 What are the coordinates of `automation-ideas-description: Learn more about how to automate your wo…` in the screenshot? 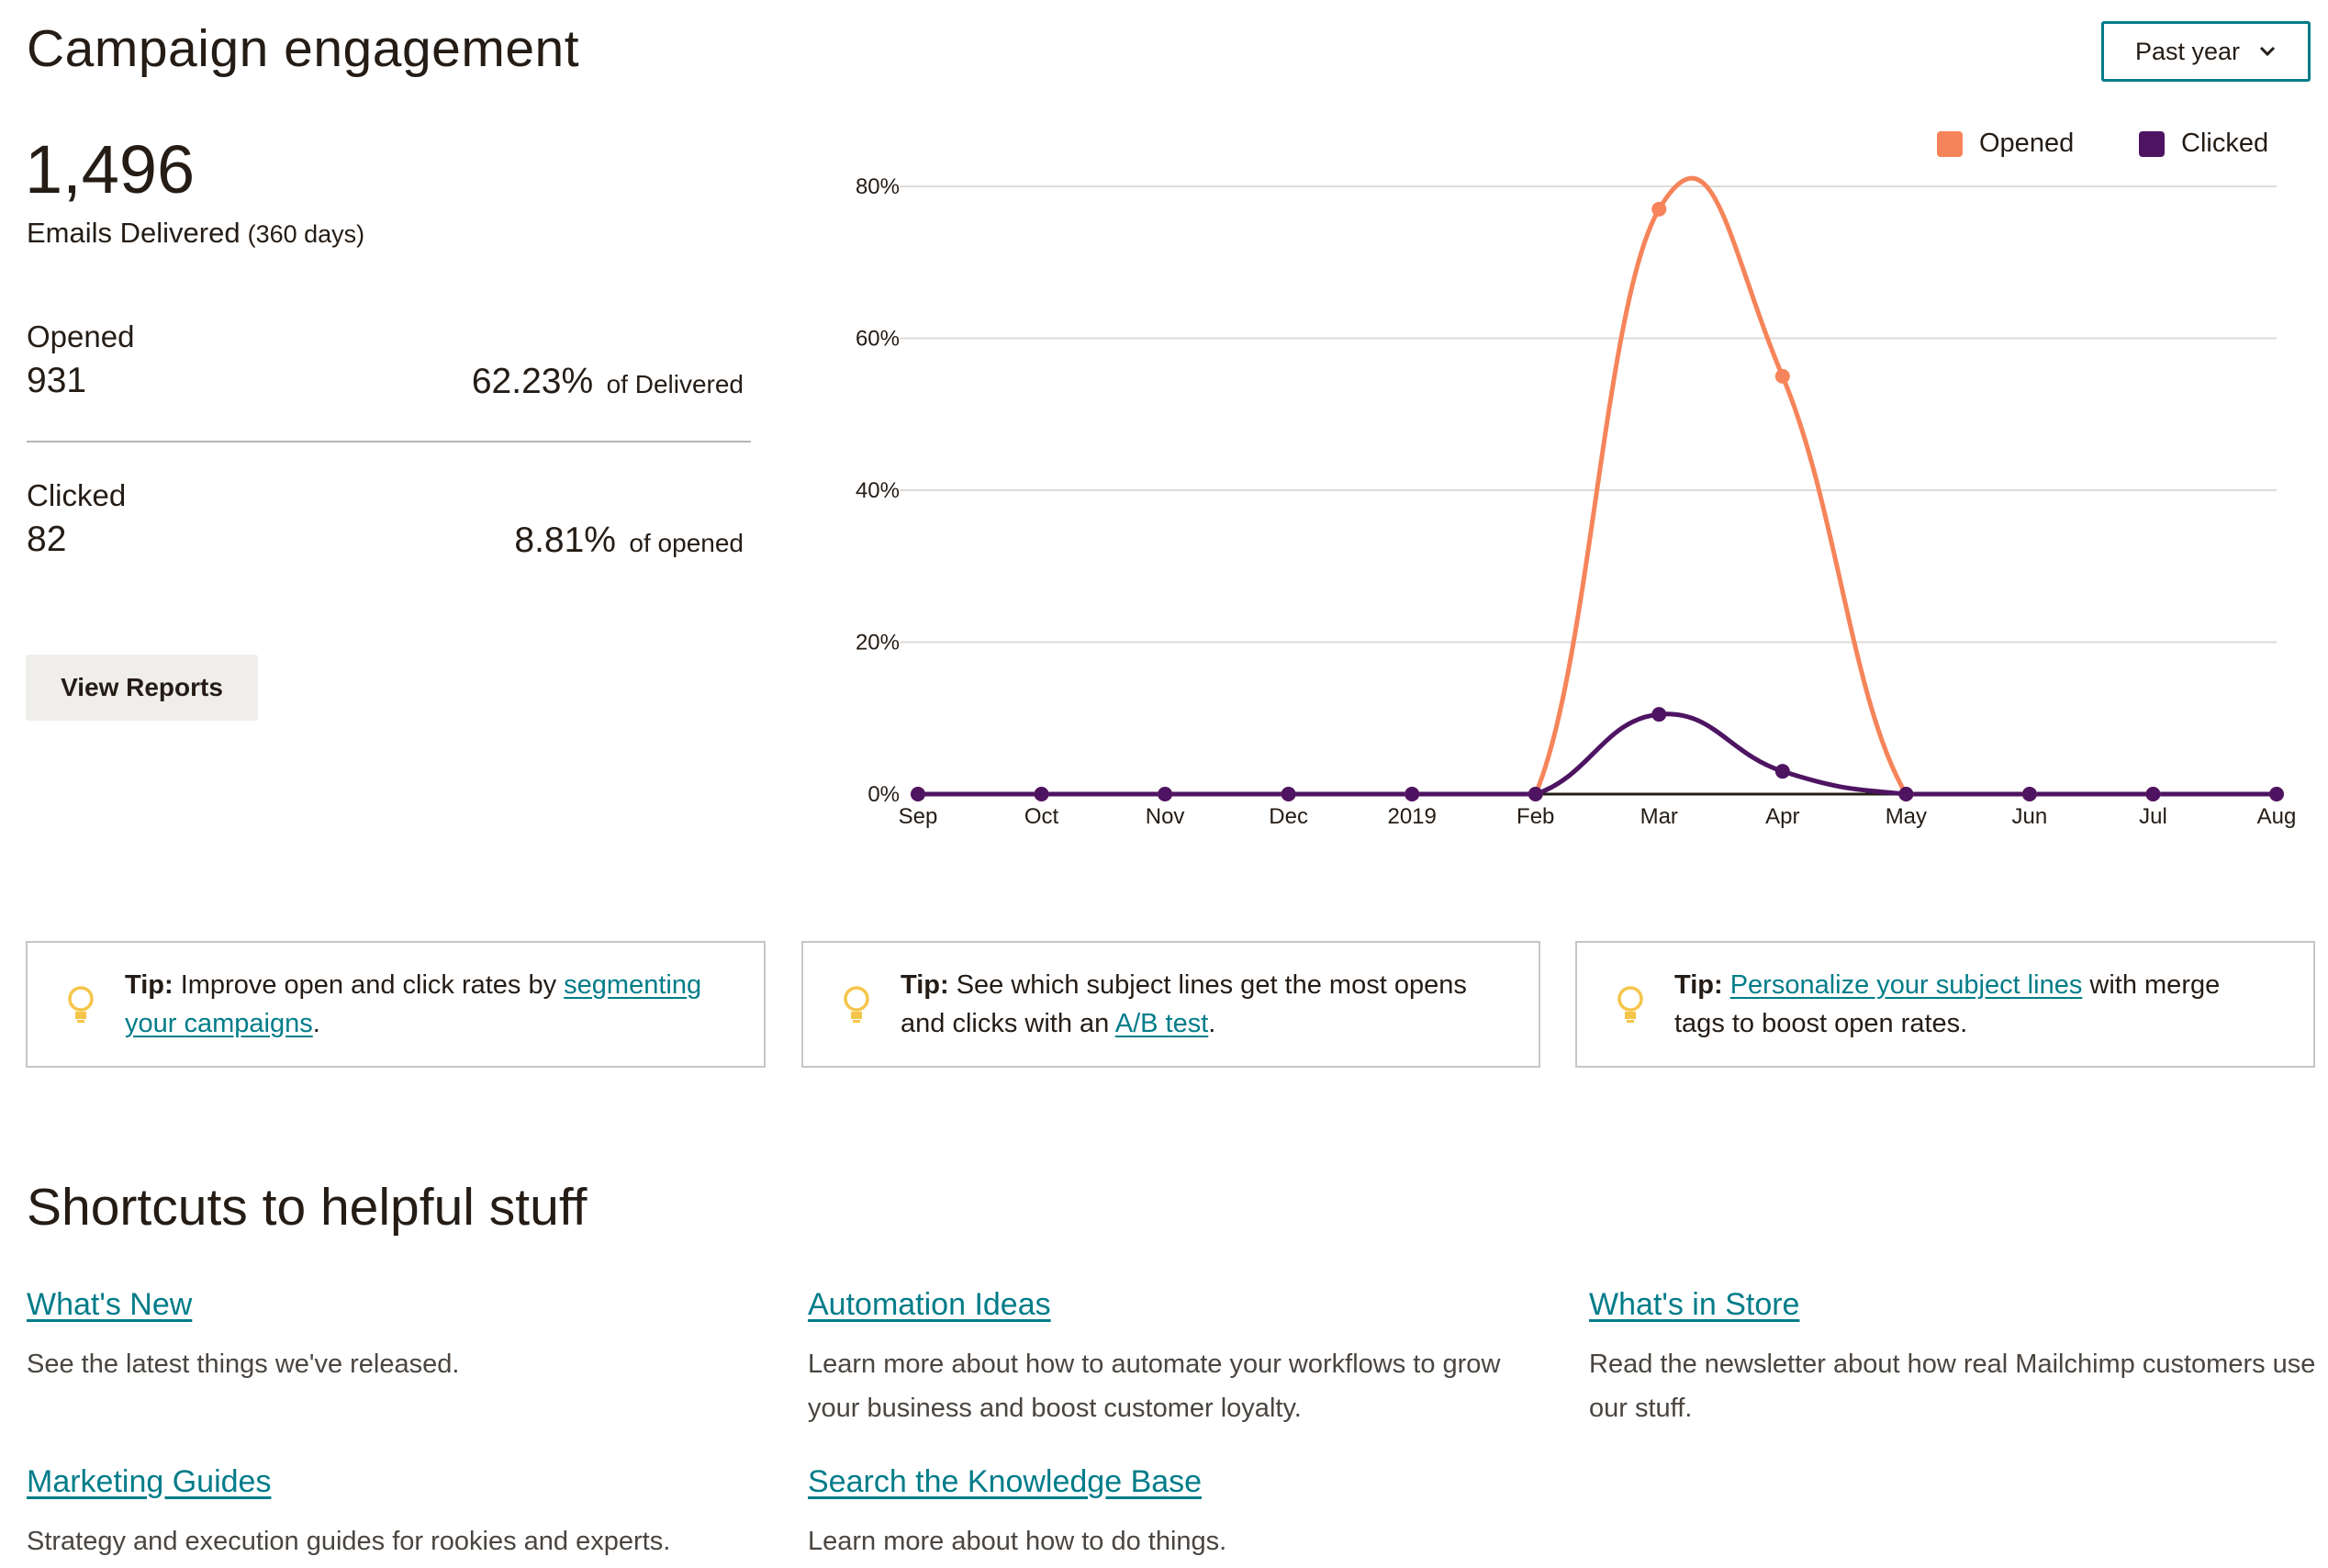 It's located at (1154, 1386).